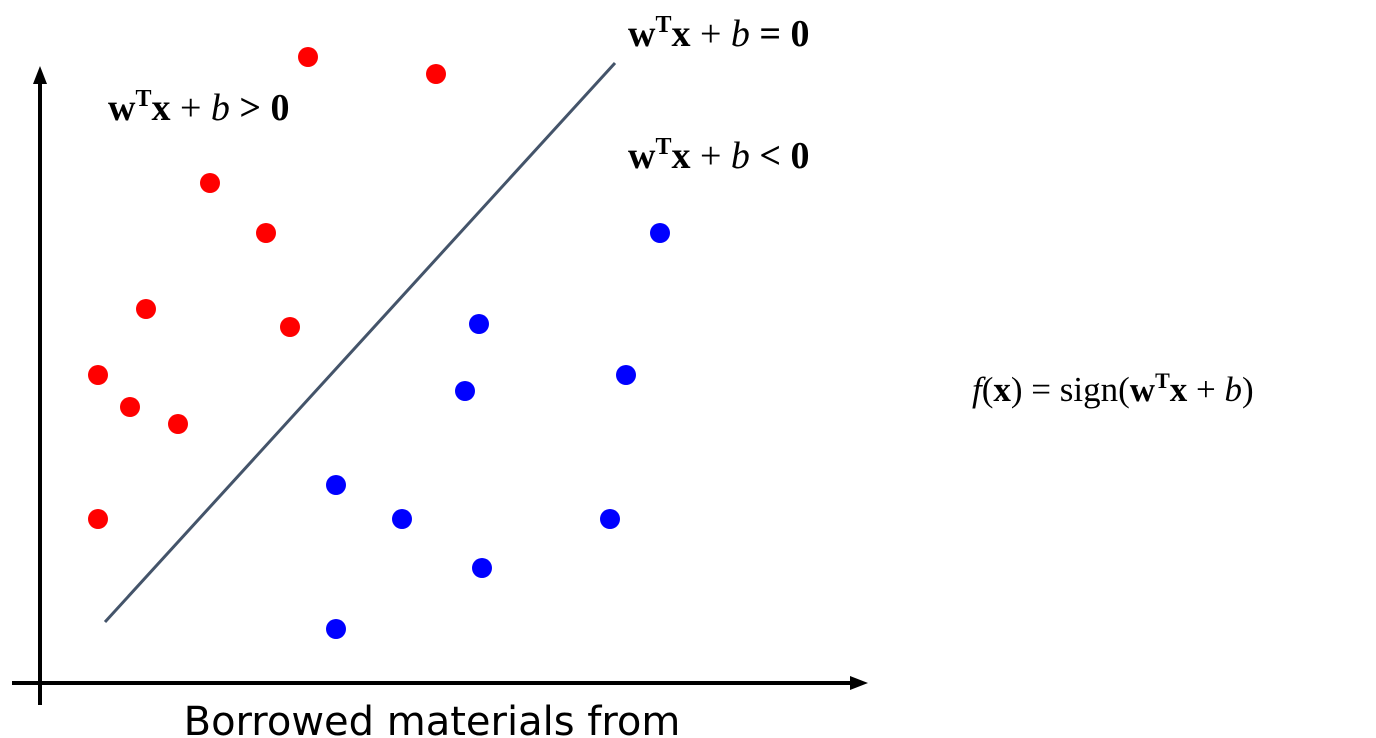 The image size is (1376, 738). Describe the element at coordinates (719, 155) in the screenshot. I see `negative-region-label: wTx + b < 0` at that location.